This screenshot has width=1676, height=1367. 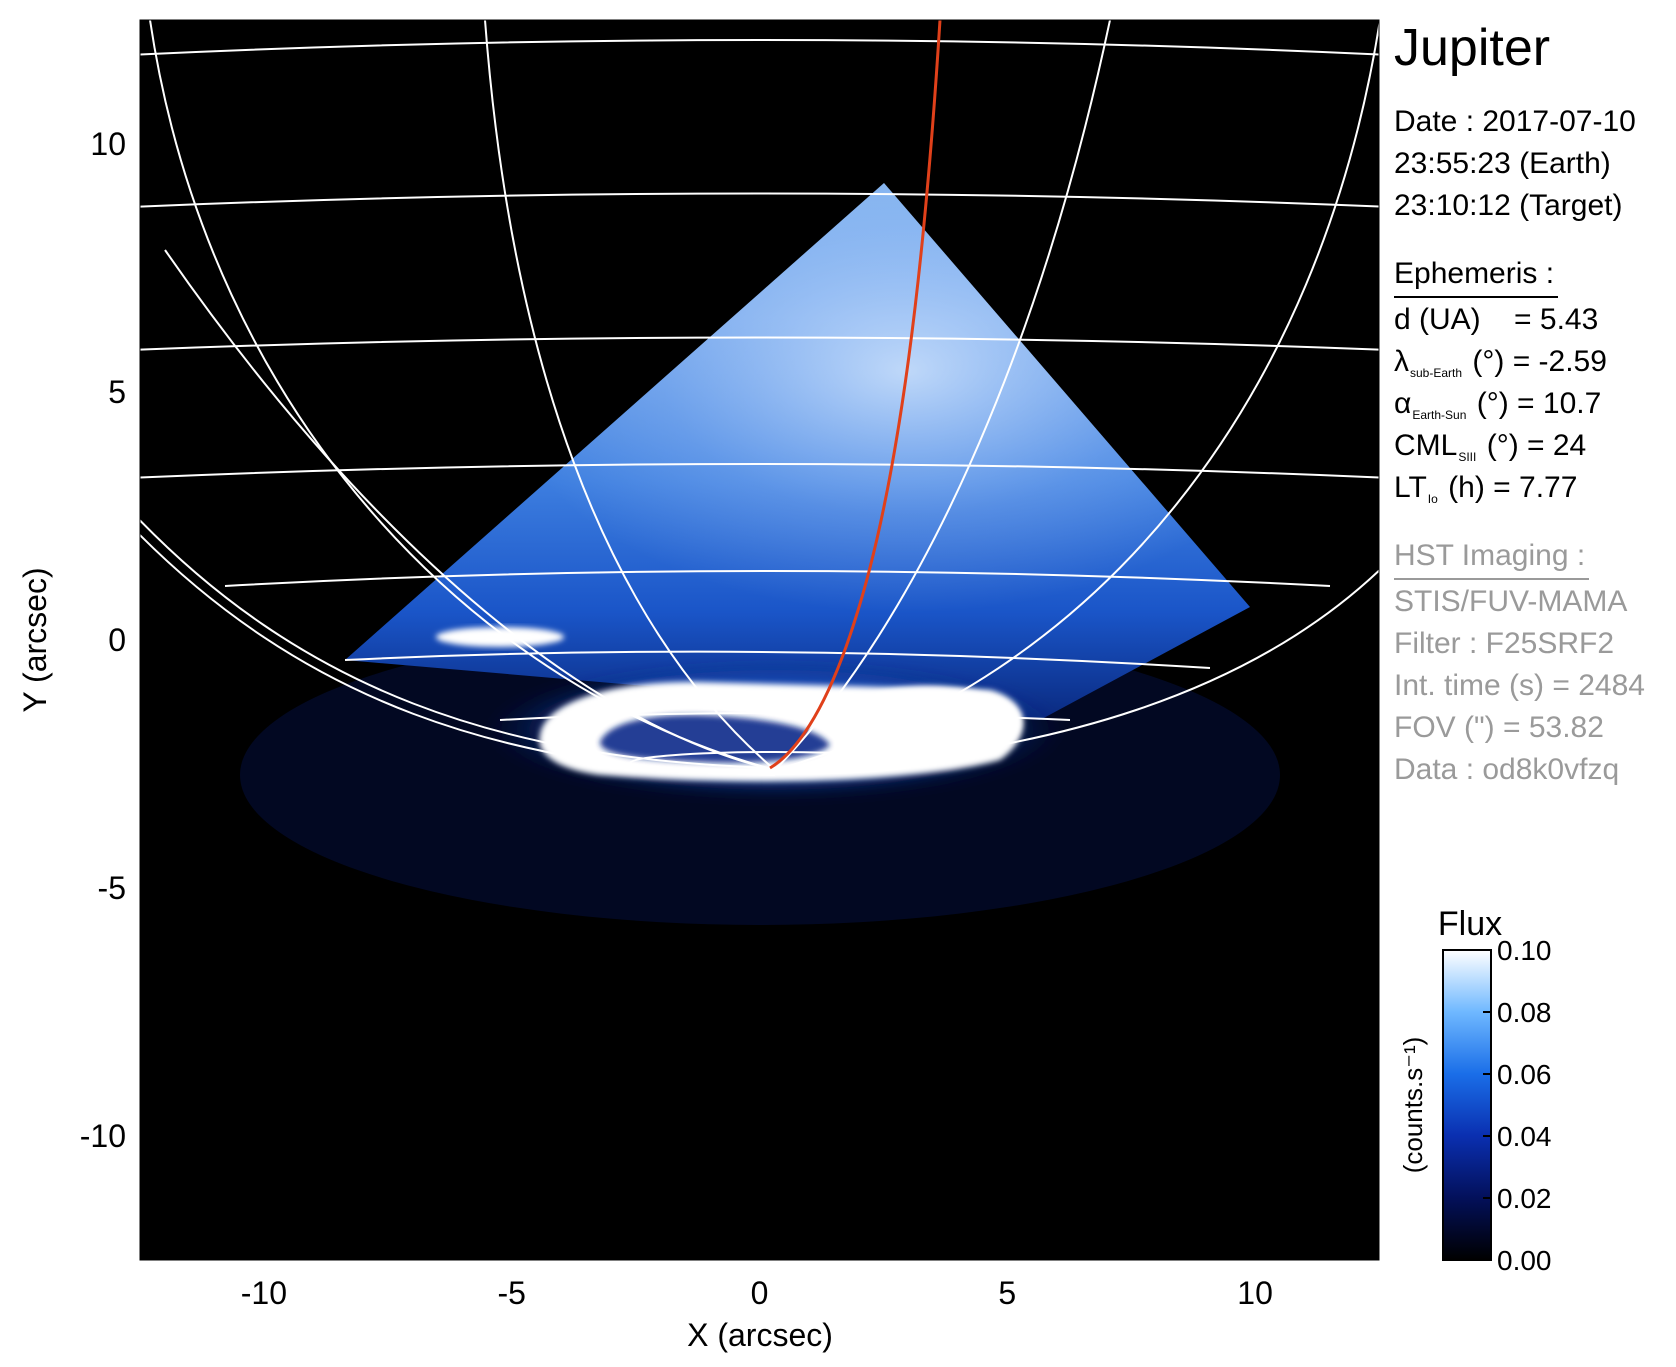 What do you see at coordinates (500, 637) in the screenshot?
I see `io-footprint-spot` at bounding box center [500, 637].